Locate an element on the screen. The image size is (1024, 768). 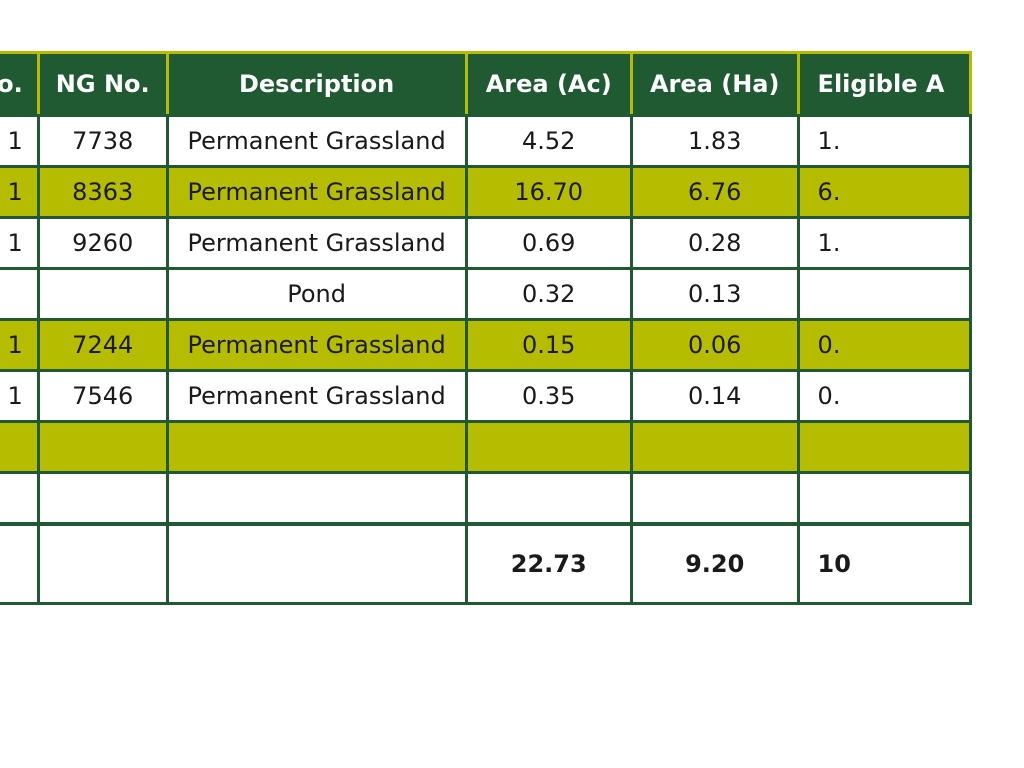
header-ng-no: NG No. is located at coordinates (102, 84).